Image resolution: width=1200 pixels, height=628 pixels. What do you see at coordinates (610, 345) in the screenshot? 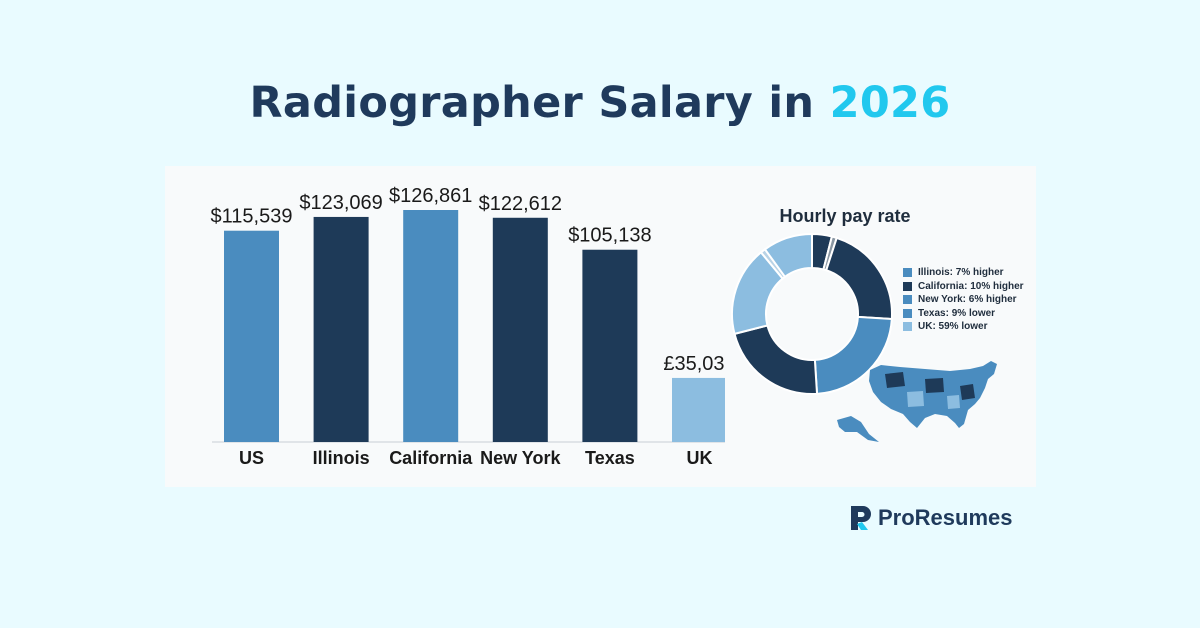
I see `bar-texas` at bounding box center [610, 345].